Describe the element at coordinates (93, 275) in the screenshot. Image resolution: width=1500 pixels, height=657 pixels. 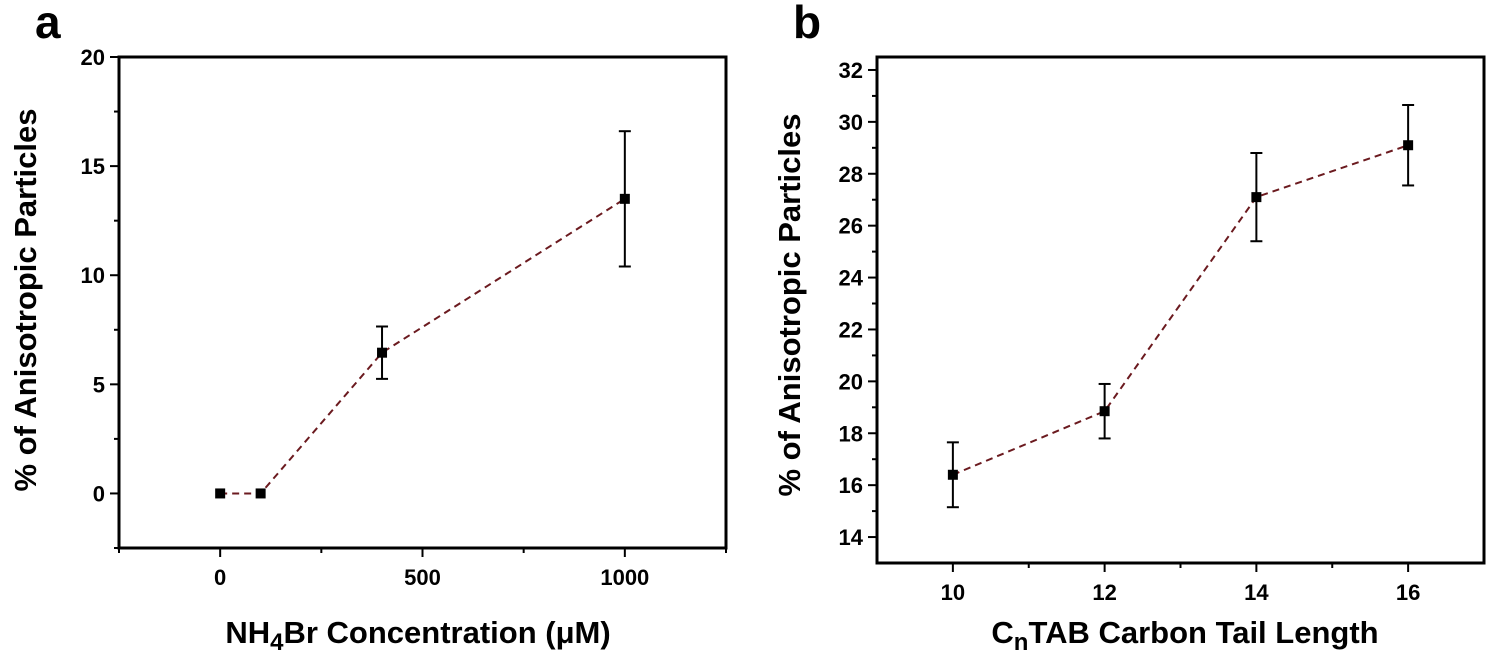
I see `y-tick-label: 10` at that location.